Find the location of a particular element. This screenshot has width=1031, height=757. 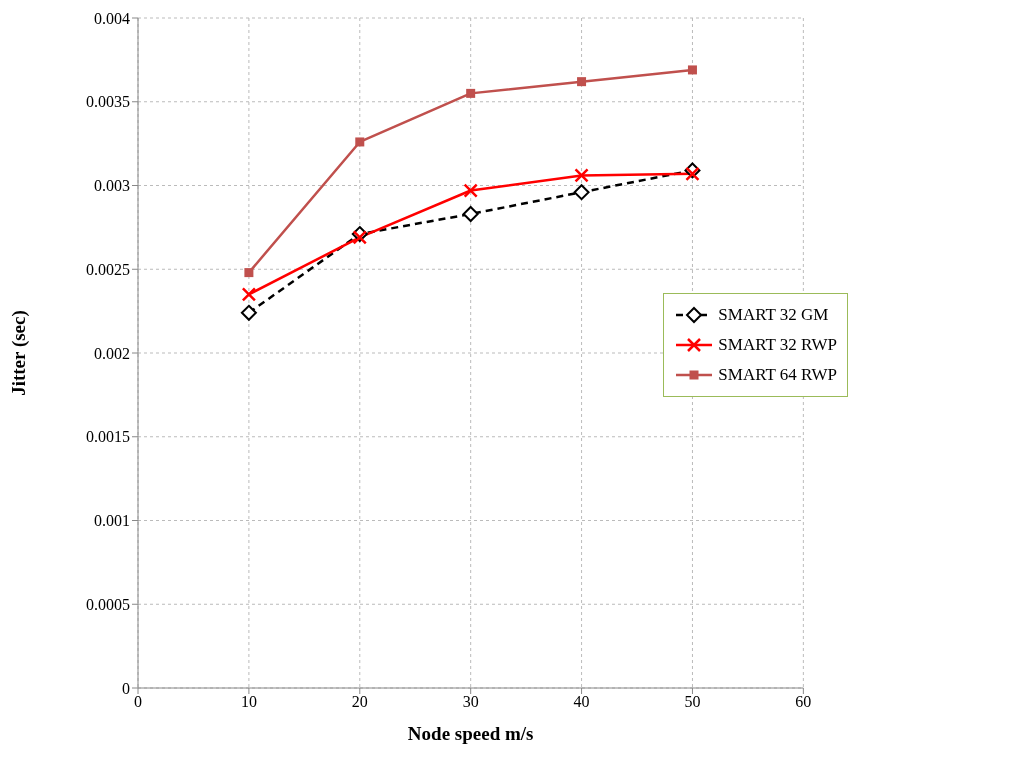

y-axis-title: Jitter (sec) is located at coordinates (18, 353).